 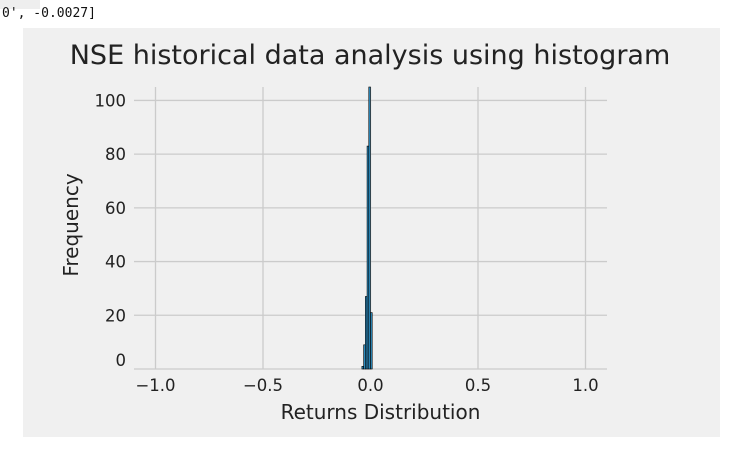 I want to click on y-tick-labels: 0 20 40 60 80 100, so click(x=111, y=230).